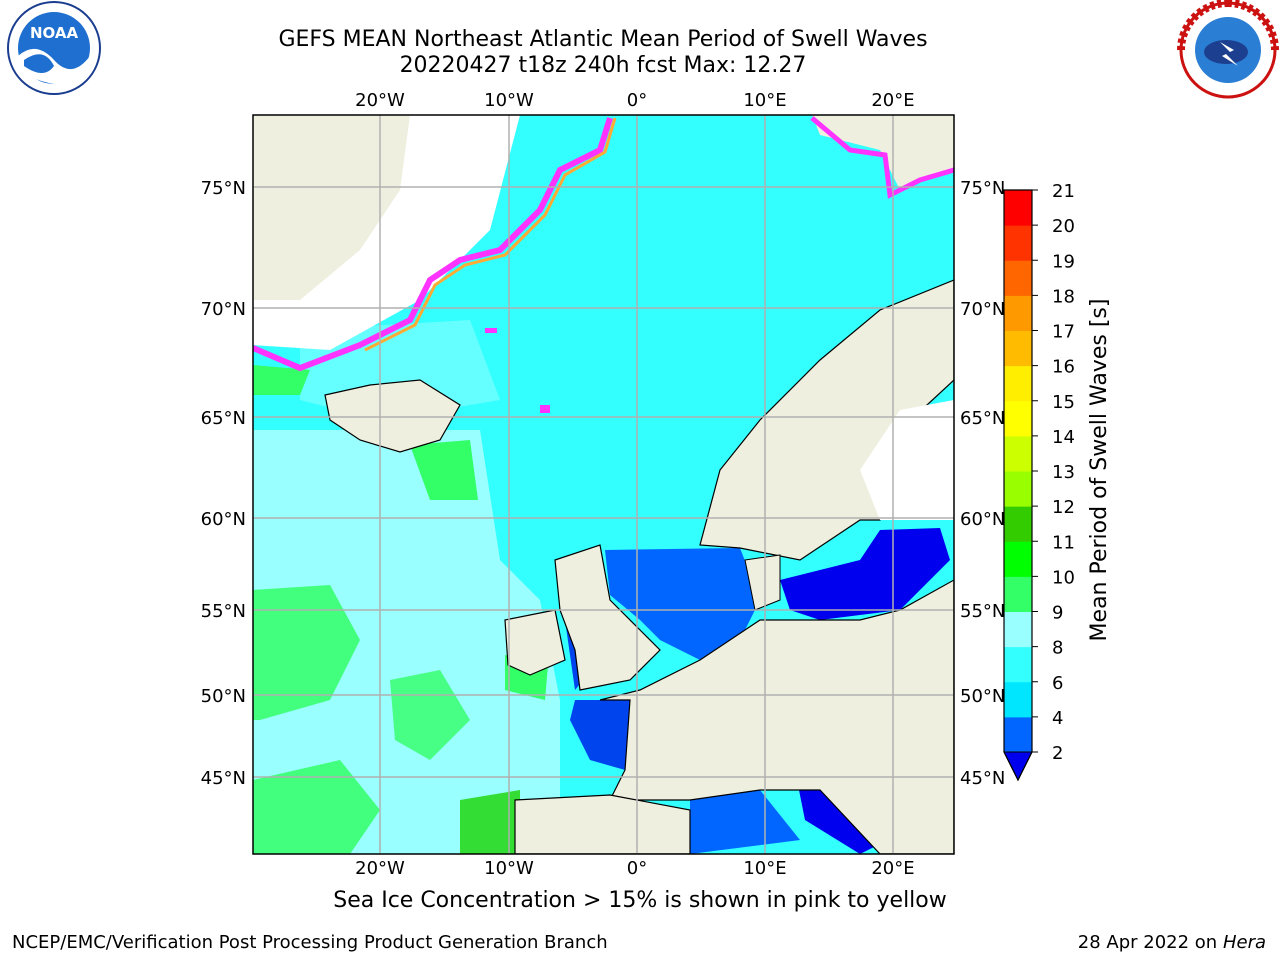 This screenshot has height=960, width=1280. What do you see at coordinates (1063, 226) in the screenshot?
I see `colorbar-tick-label: 20` at bounding box center [1063, 226].